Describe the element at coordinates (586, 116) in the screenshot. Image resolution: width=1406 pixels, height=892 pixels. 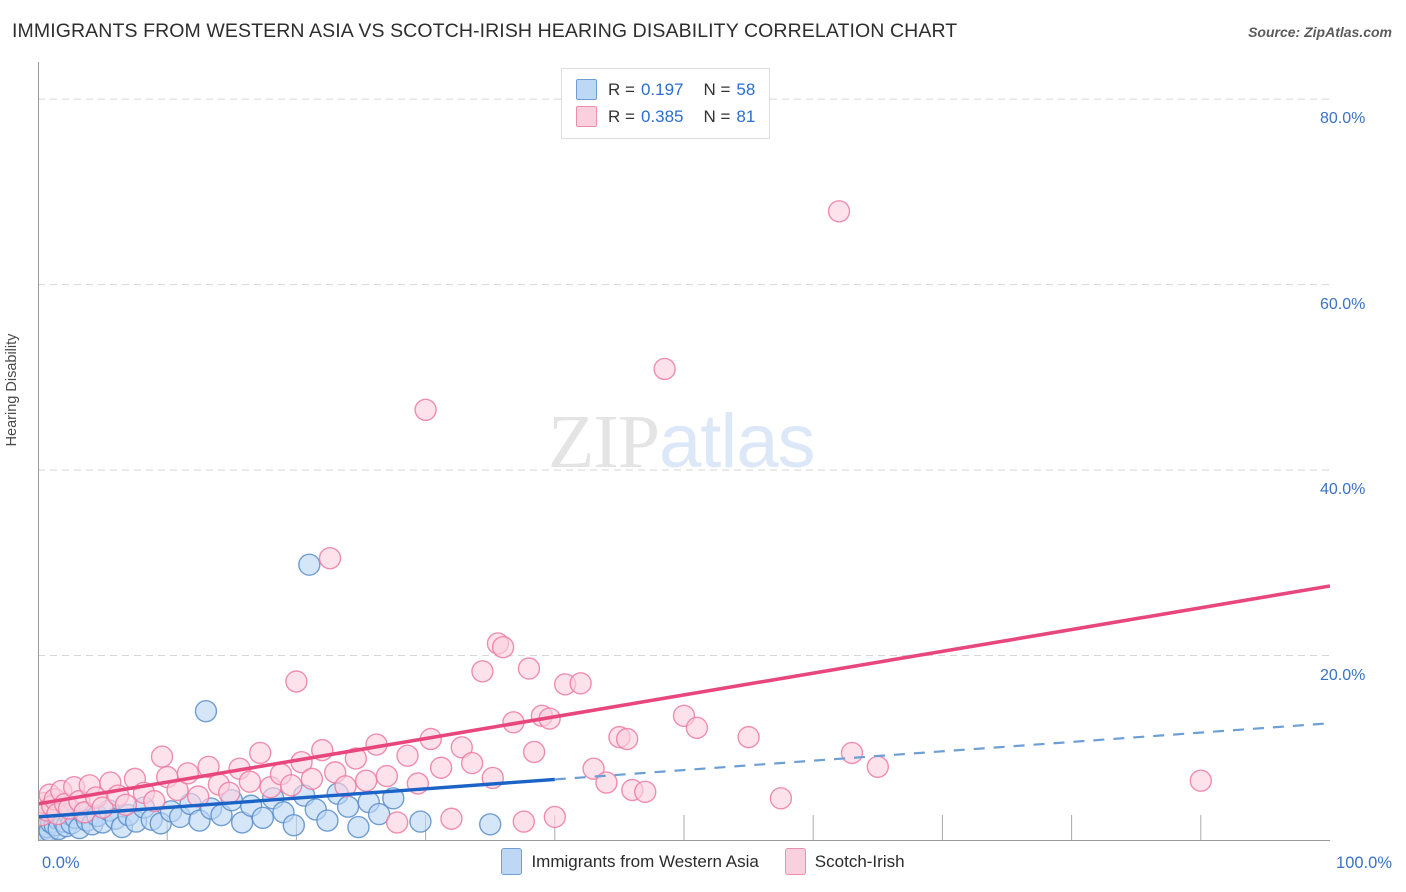
I see `legend-swatch-pink-icon` at that location.